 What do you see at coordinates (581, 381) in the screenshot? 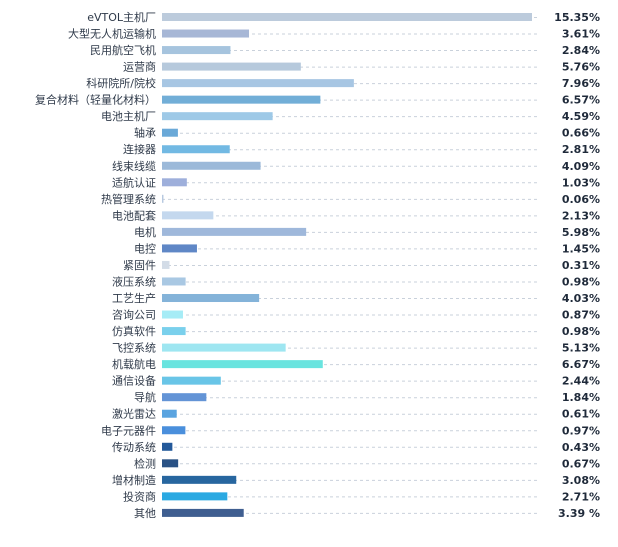
I see `value-label: 2.44%` at bounding box center [581, 381].